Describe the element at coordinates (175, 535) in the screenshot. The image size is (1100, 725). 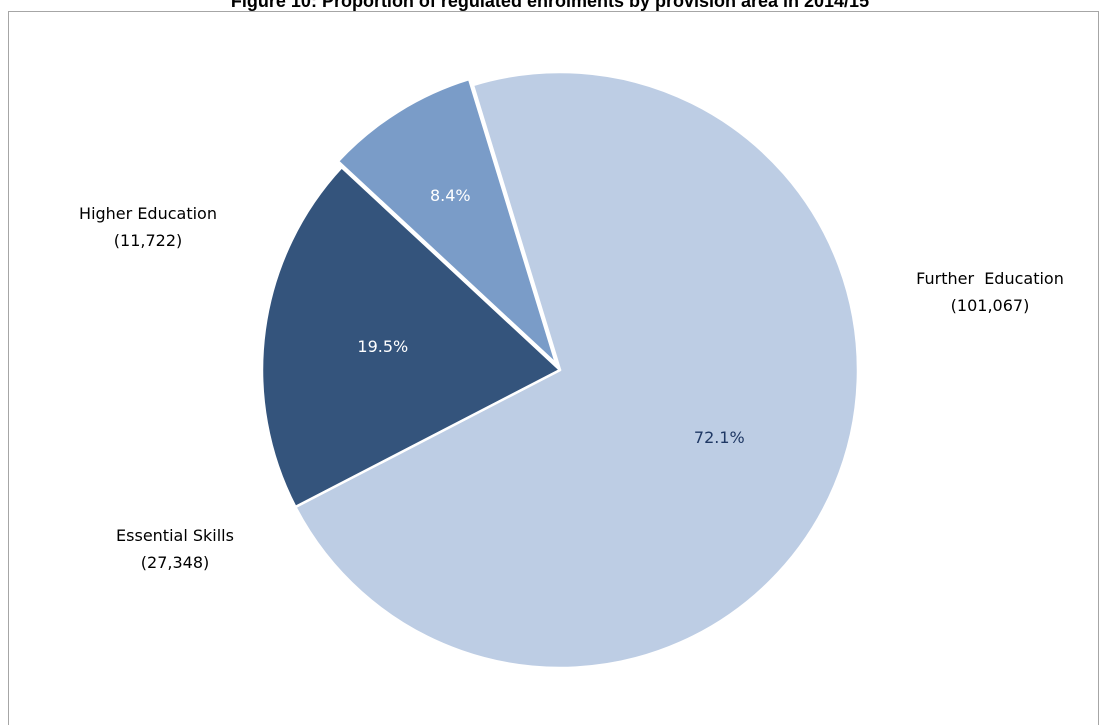
I see `category-name-label: Essential Skills` at that location.